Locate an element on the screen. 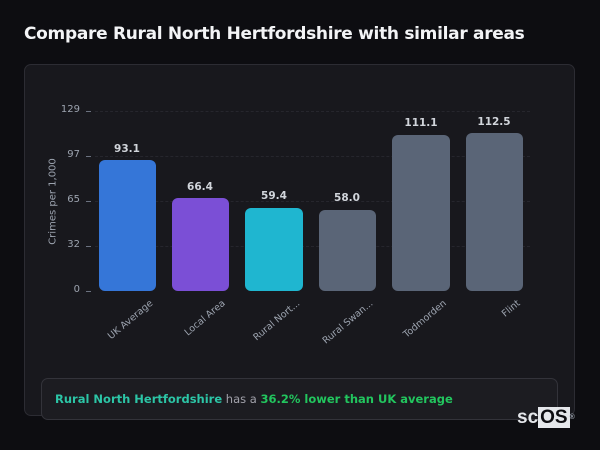  summary-connector: has a is located at coordinates (241, 399).